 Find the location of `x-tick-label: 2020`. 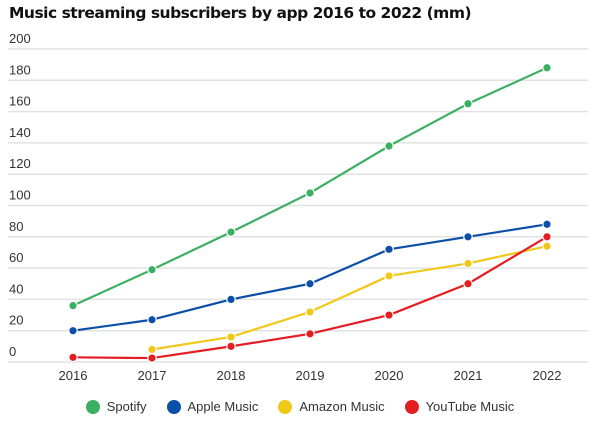

x-tick-label: 2020 is located at coordinates (389, 375).